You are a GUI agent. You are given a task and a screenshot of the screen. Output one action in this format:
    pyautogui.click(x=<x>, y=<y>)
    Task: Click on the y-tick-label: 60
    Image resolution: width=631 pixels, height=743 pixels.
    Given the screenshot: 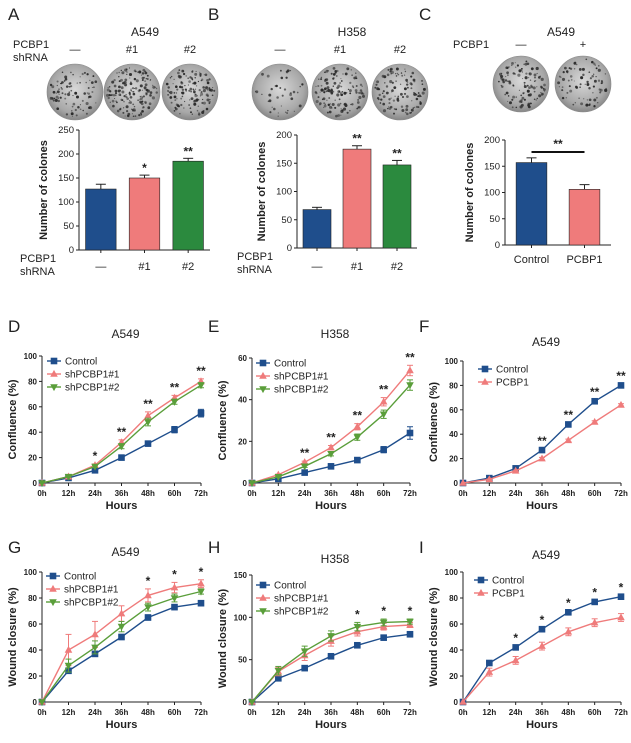 What is the action you would take?
    pyautogui.click(x=453, y=410)
    